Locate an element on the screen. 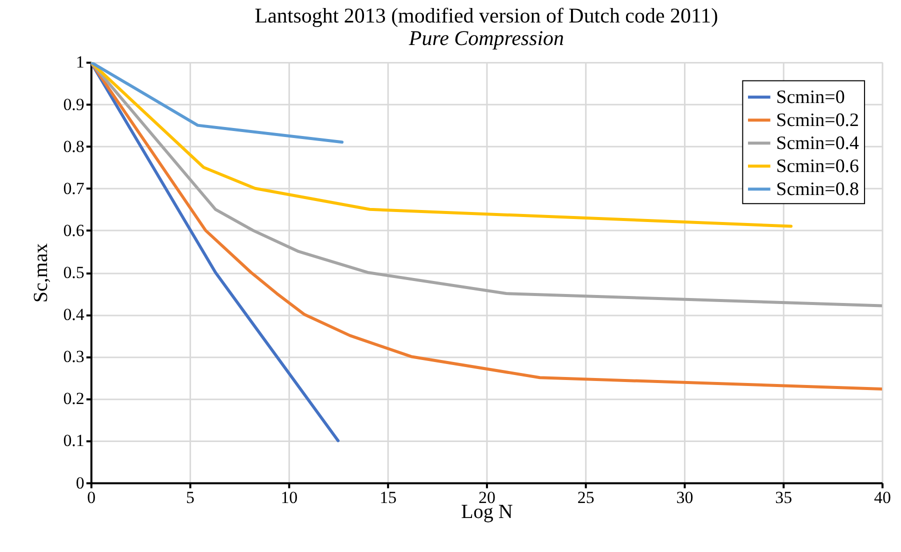 The width and height of the screenshot is (901, 552). y-tick-label: 0.9 is located at coordinates (73, 104).